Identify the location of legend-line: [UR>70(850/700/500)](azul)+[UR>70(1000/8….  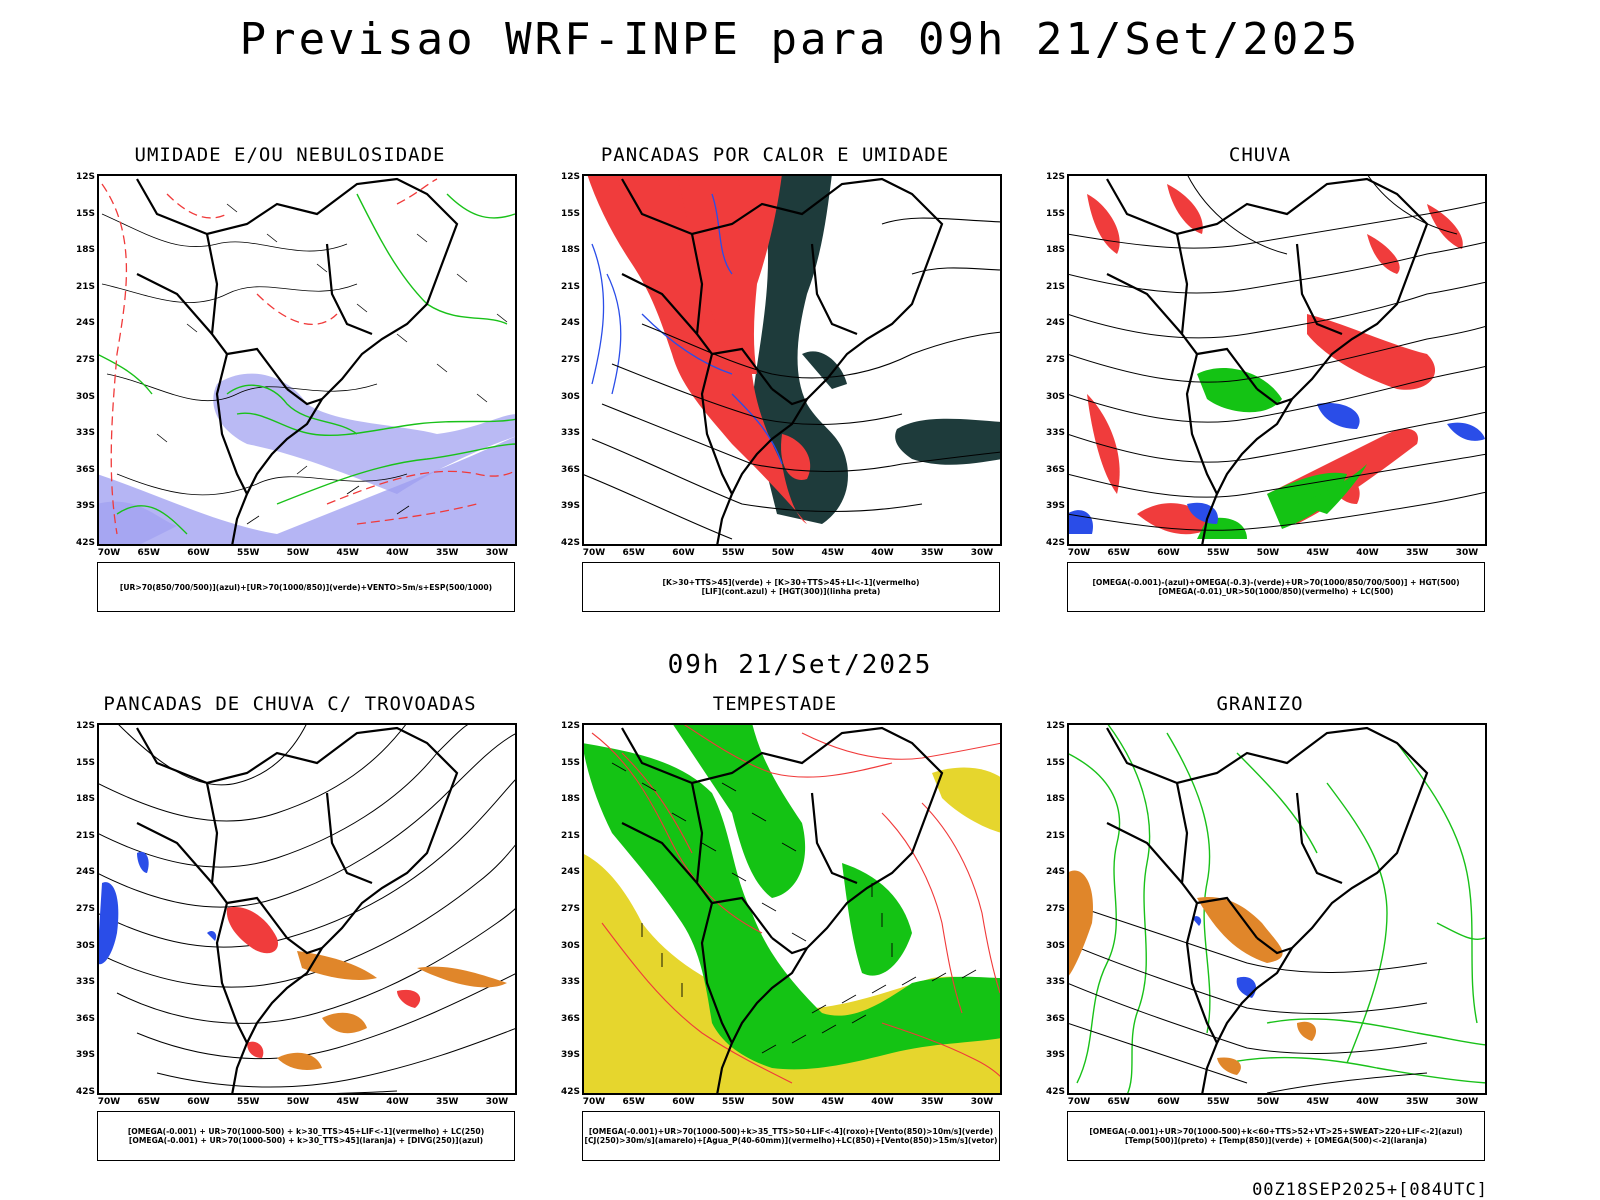
(306, 587).